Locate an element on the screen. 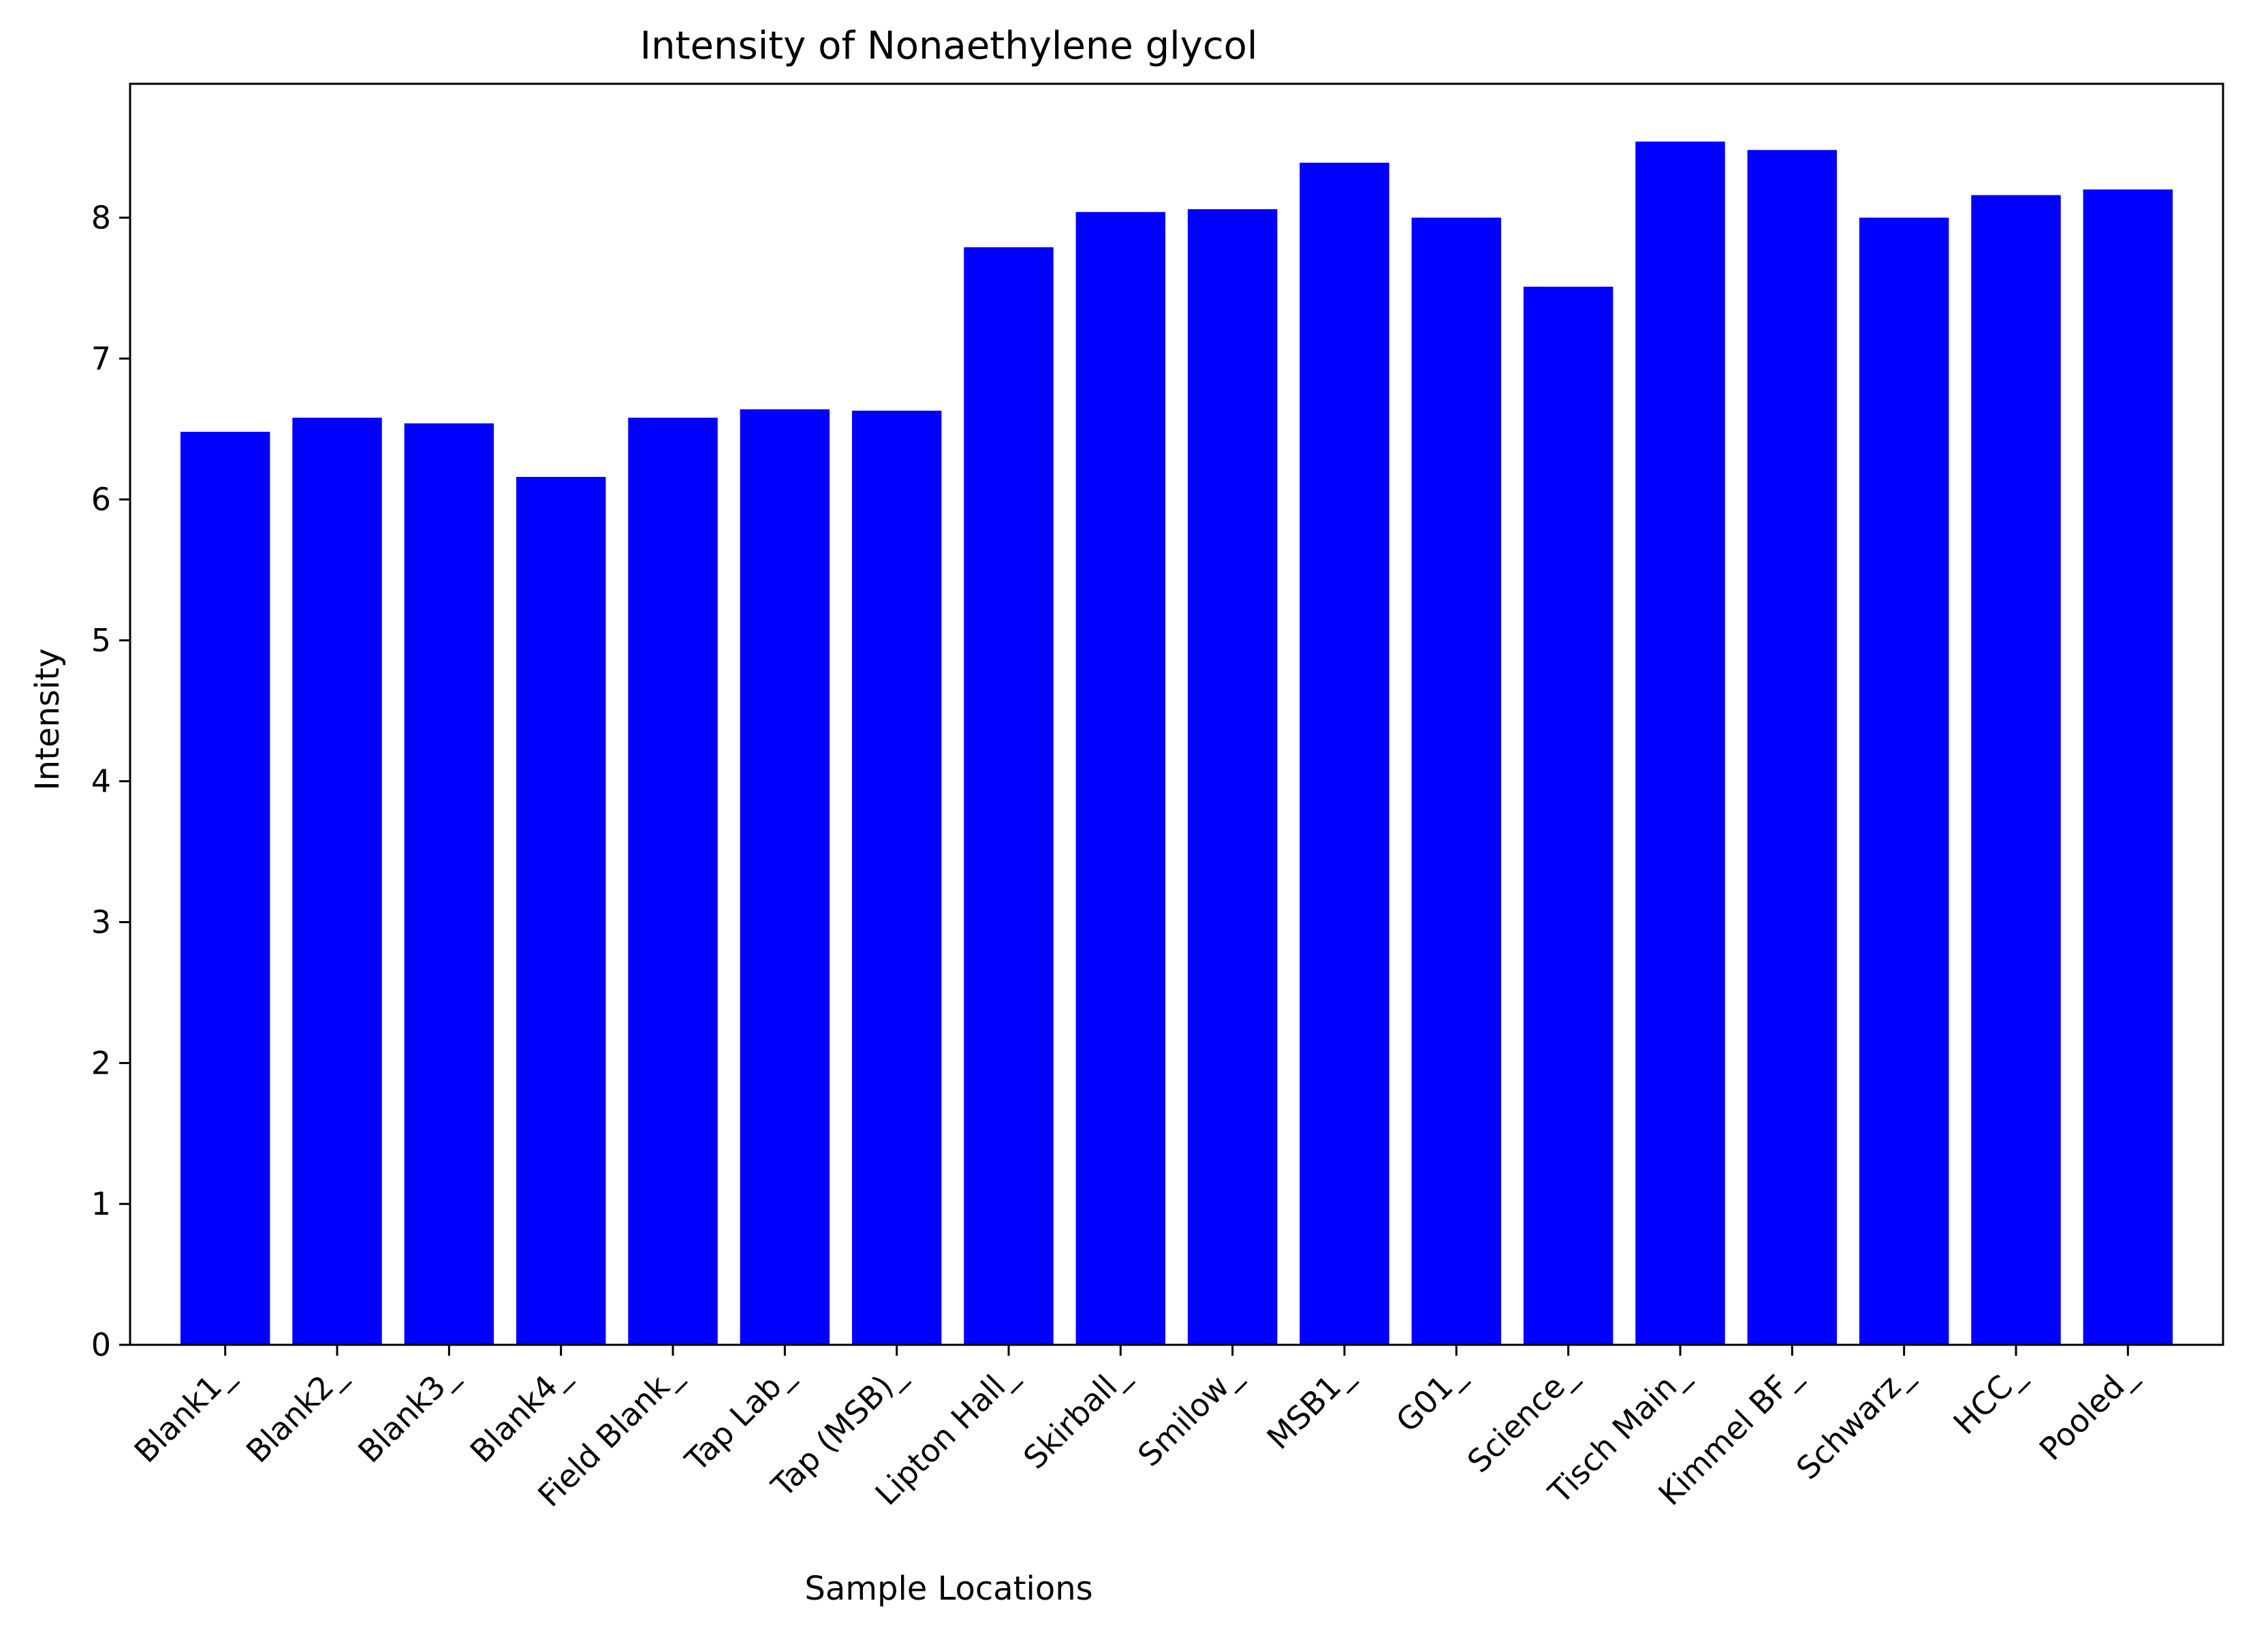 The height and width of the screenshot is (1633, 2268). x-tick-label: Schwarz_ is located at coordinates (1854, 1421).